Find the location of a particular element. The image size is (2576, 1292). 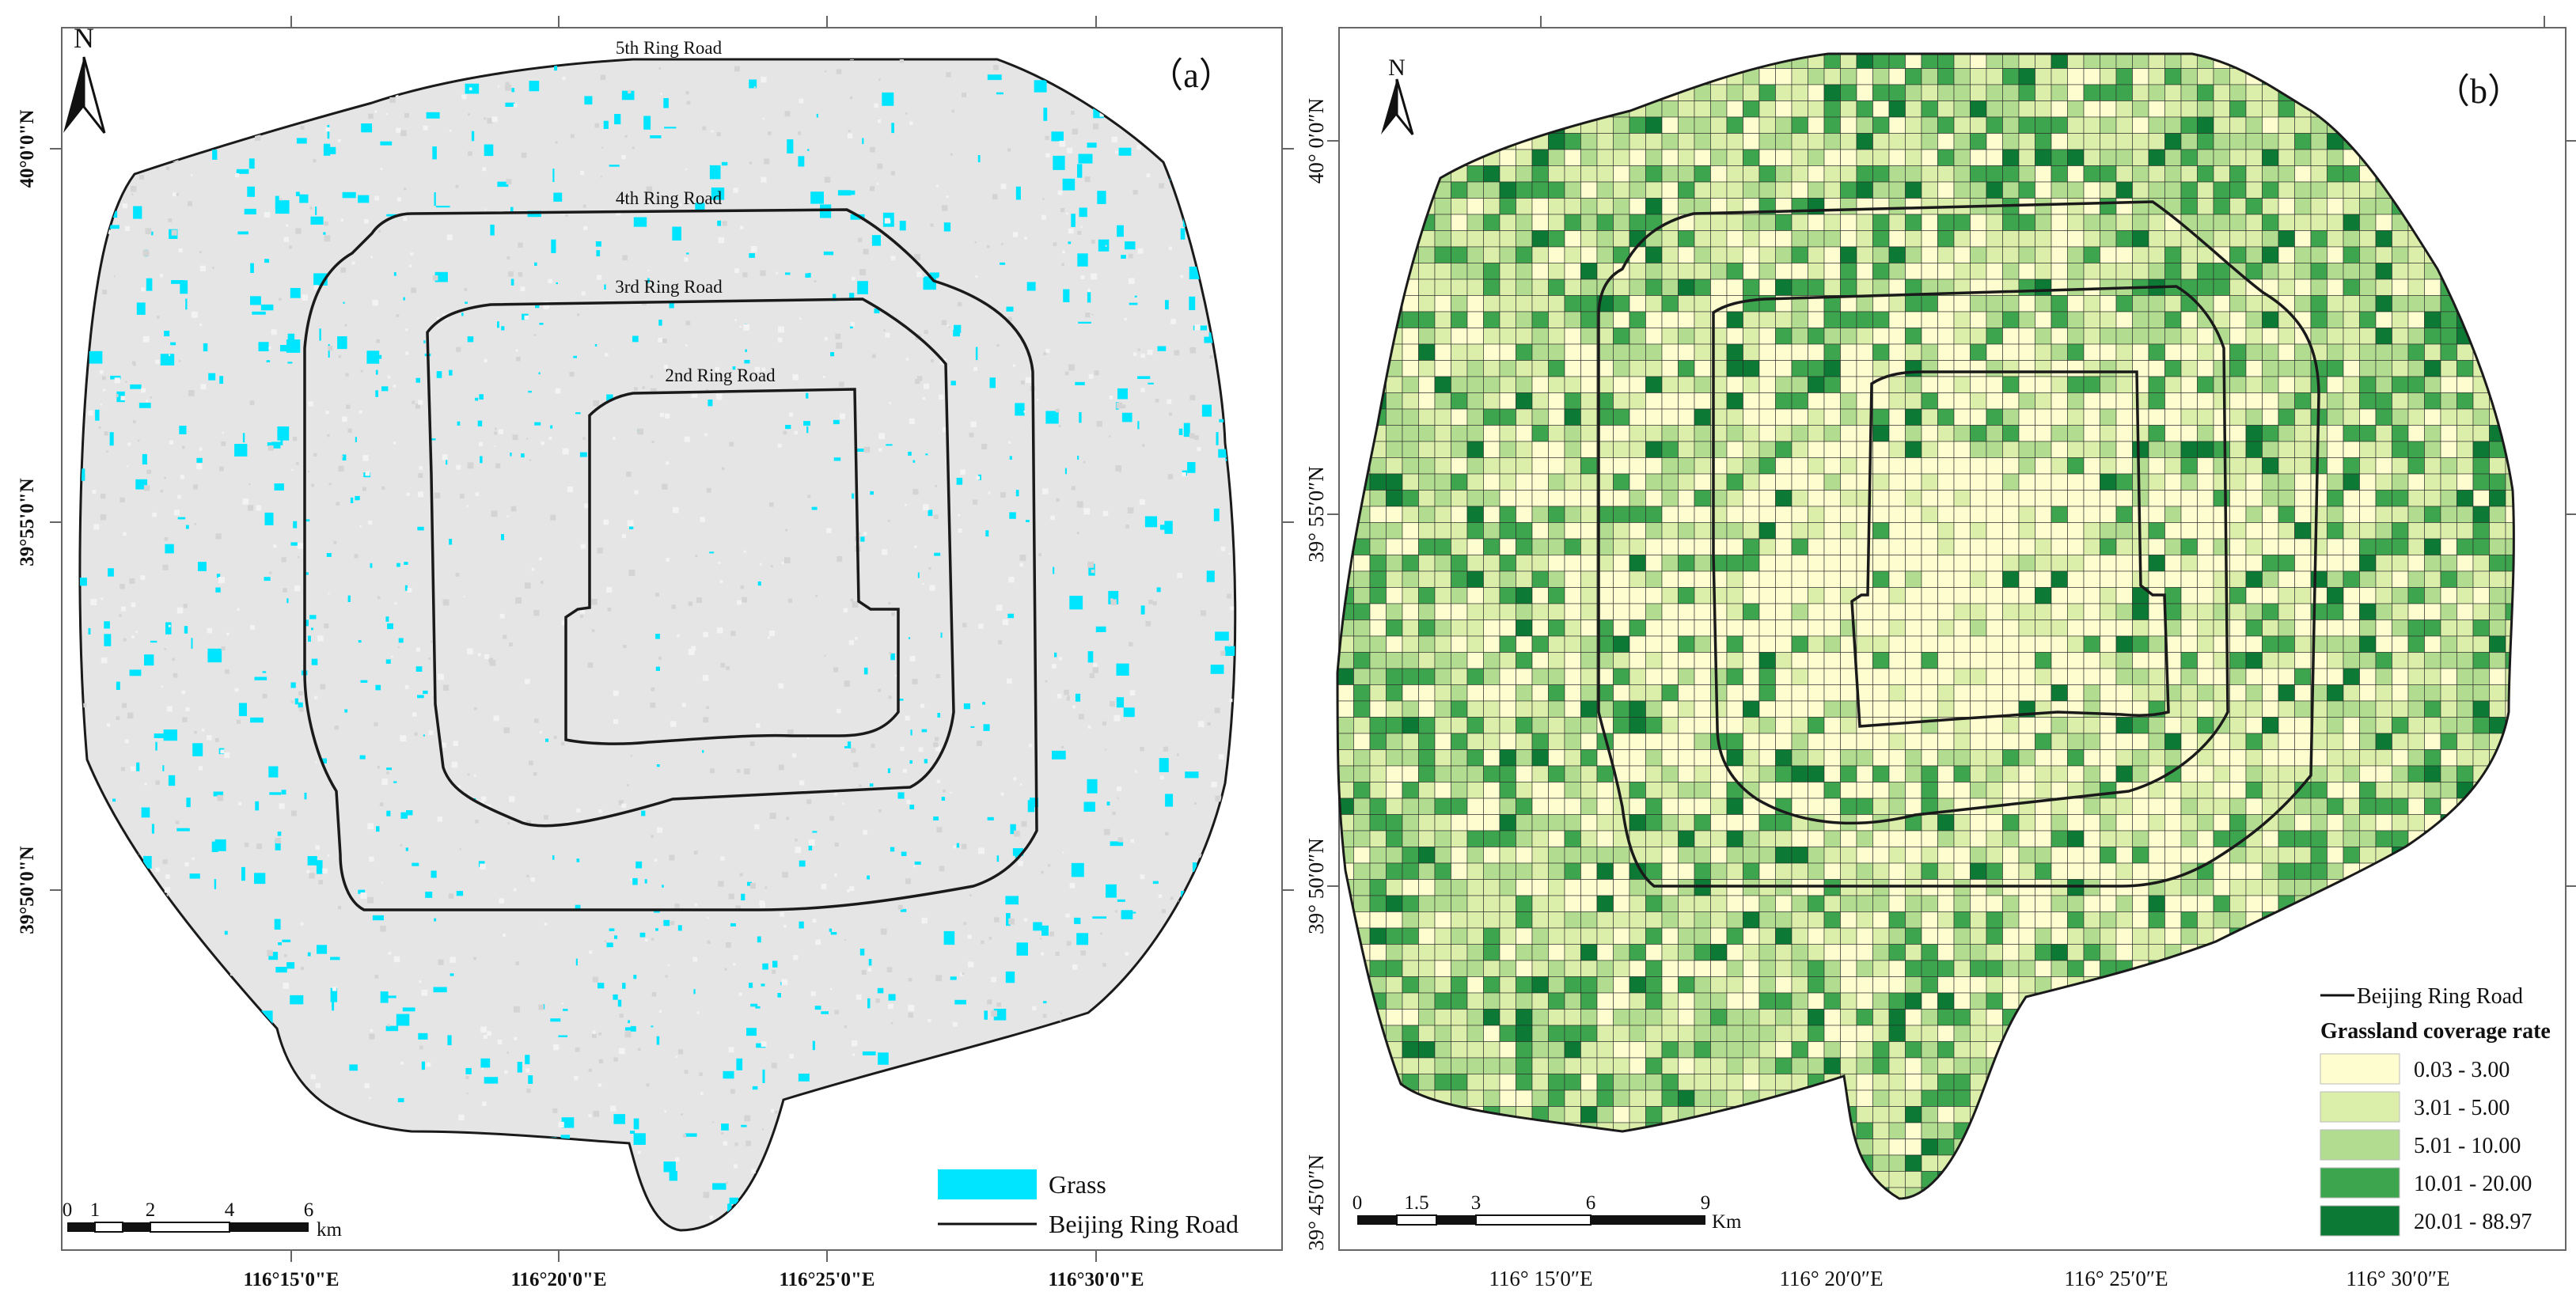

panel-b-scale-bar: 0 1.5 3 6 9 Km is located at coordinates (1547, 1212).